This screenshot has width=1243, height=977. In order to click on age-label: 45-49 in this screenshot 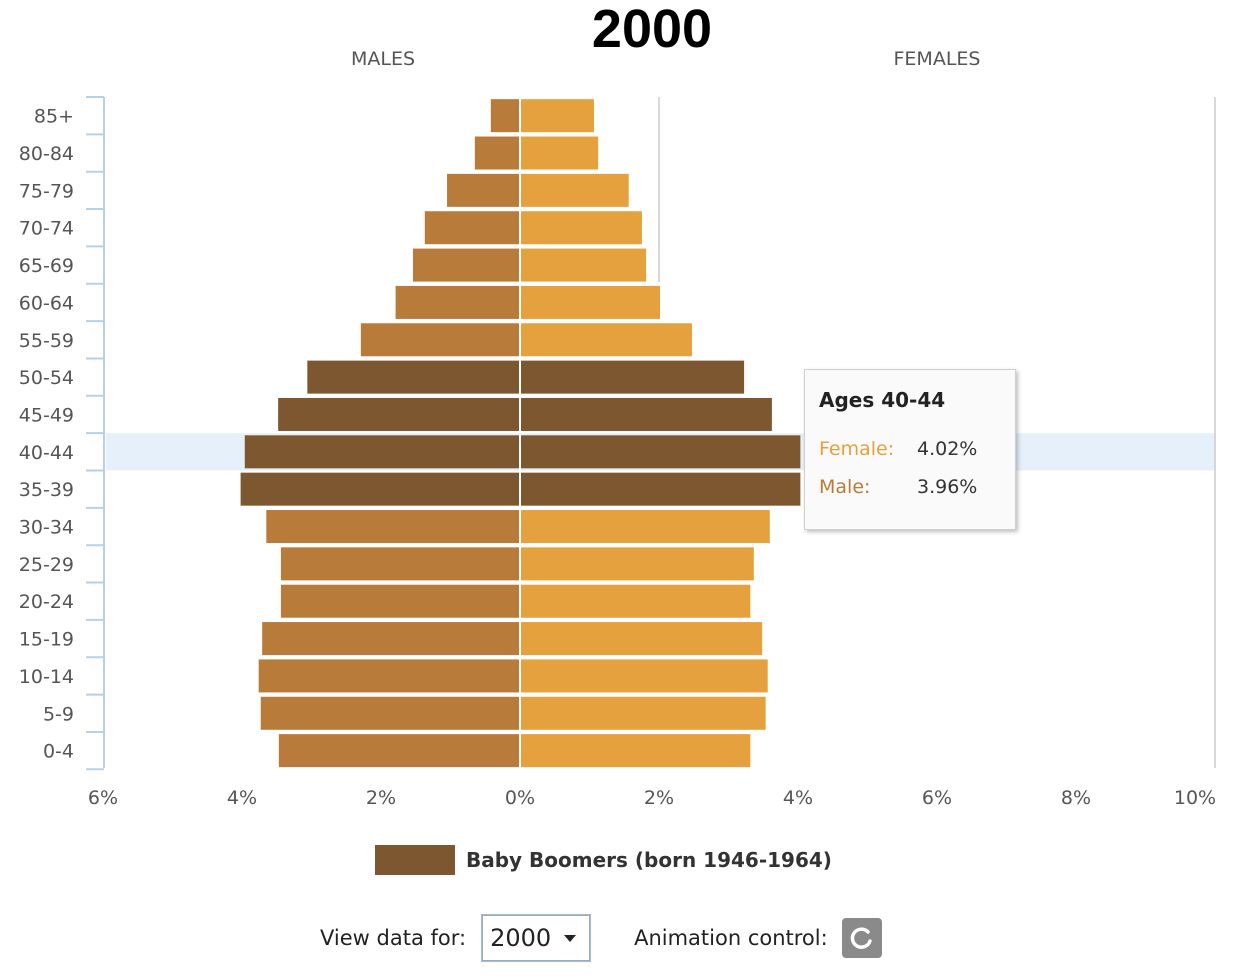, I will do `click(46, 415)`.